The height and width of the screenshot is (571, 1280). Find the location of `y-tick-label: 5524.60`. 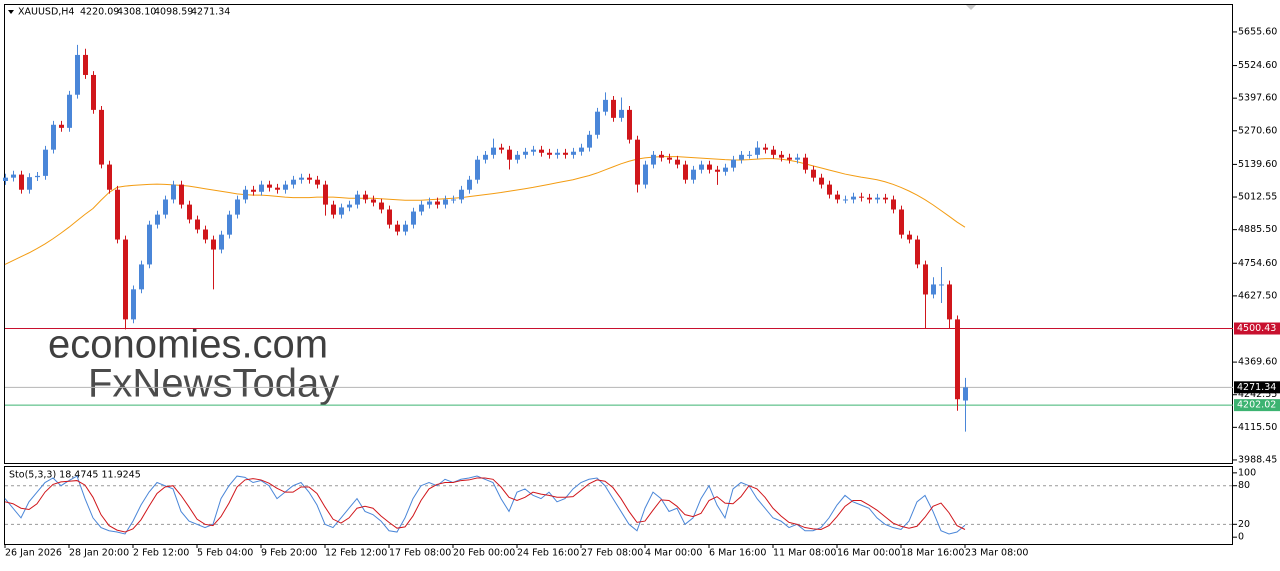

y-tick-label: 5524.60 is located at coordinates (1257, 65).